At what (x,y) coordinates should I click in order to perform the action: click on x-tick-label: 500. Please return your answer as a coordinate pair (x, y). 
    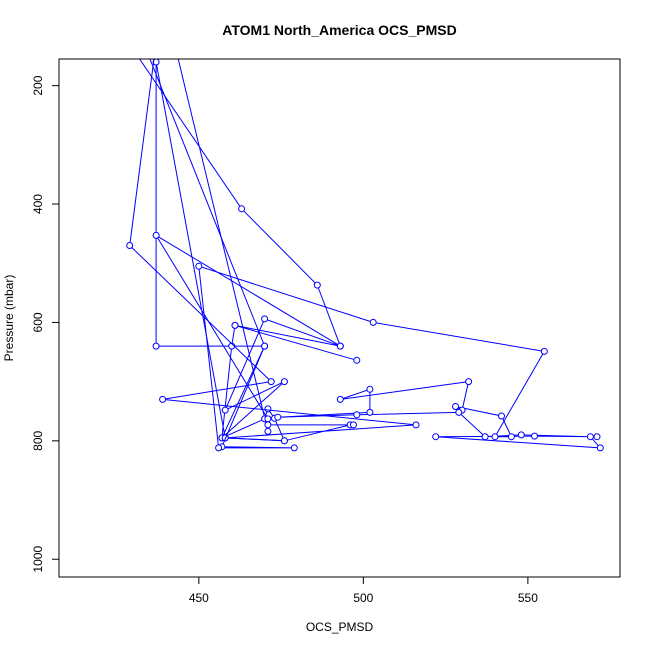
    Looking at the image, I should click on (363, 598).